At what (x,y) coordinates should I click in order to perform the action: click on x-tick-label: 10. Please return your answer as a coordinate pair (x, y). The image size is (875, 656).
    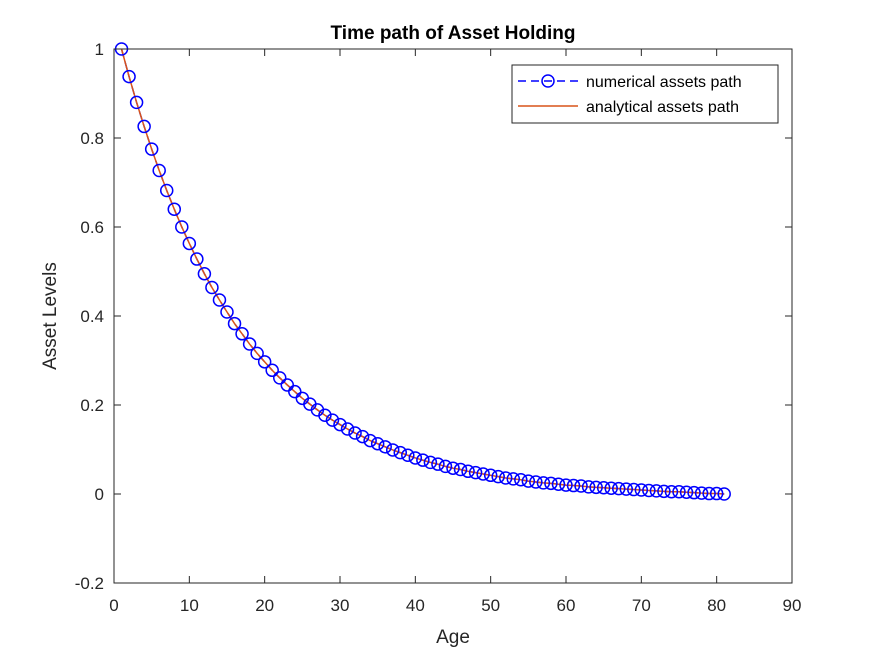
    Looking at the image, I should click on (189, 605).